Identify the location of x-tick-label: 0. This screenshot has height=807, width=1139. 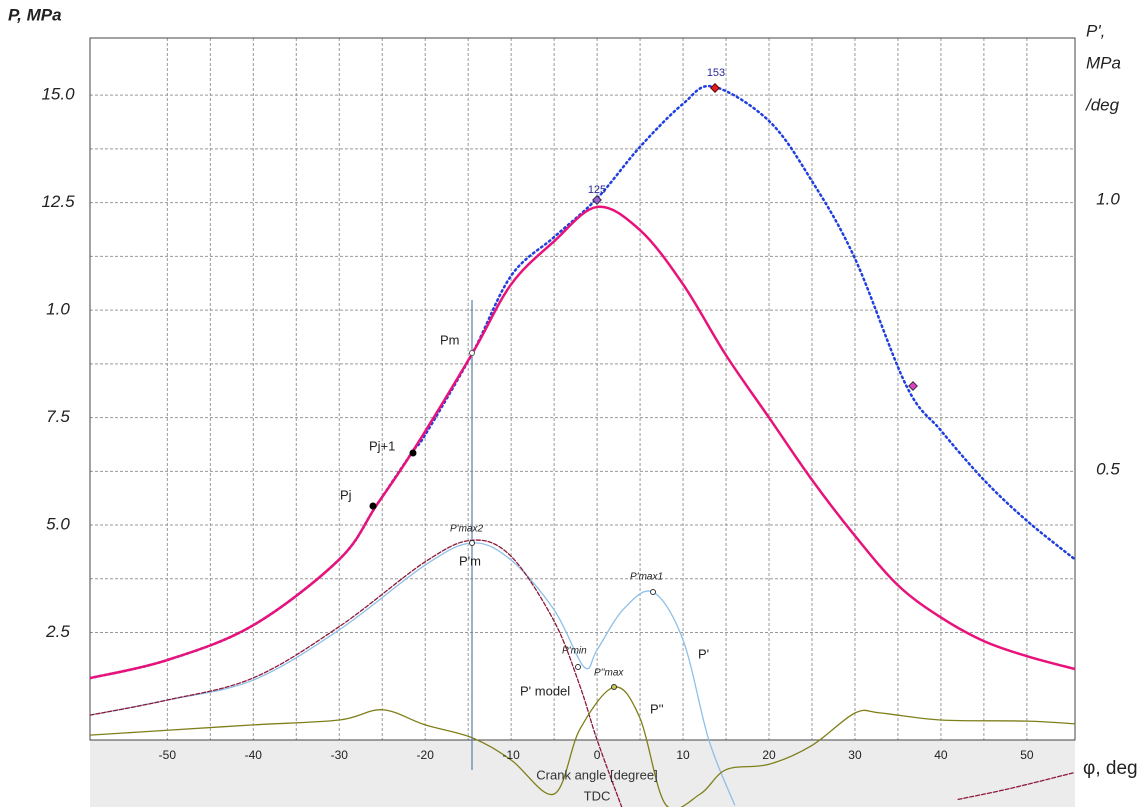
(597, 755).